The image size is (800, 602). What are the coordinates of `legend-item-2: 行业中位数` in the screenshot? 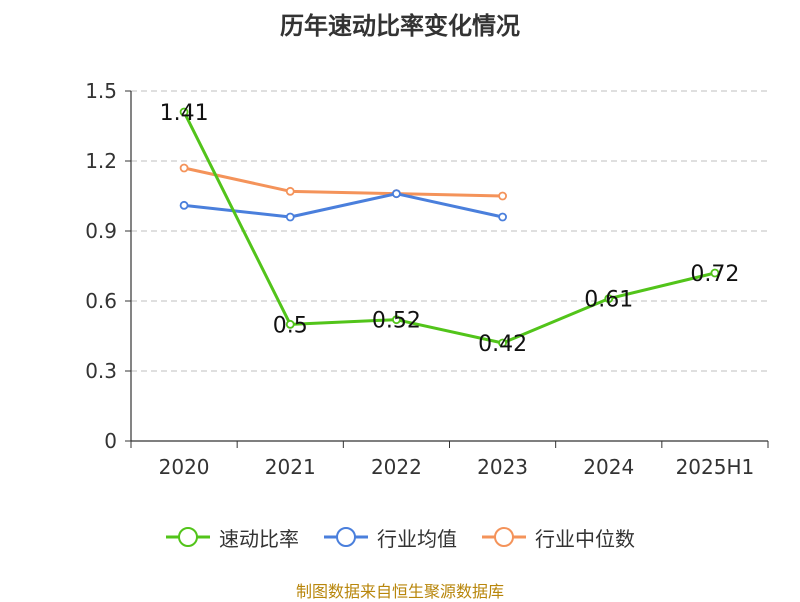 It's located at (558, 537).